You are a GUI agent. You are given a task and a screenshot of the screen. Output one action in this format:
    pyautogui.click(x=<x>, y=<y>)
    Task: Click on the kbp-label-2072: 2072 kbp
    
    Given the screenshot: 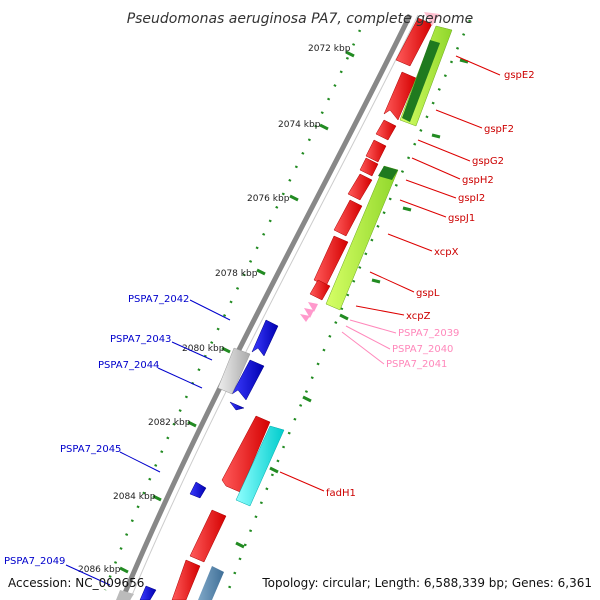 What is the action you would take?
    pyautogui.click(x=329, y=49)
    